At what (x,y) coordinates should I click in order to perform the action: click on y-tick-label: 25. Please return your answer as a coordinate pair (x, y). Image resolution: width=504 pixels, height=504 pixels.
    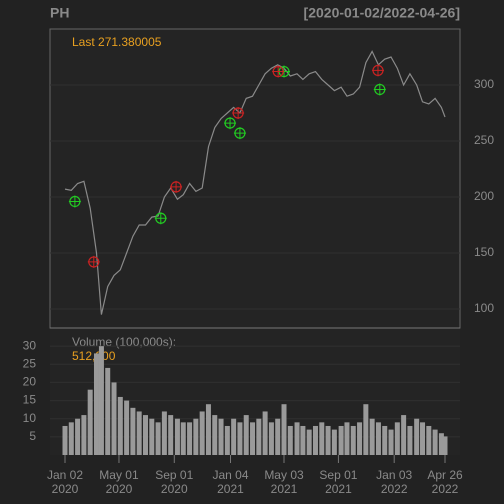
    Looking at the image, I should click on (30, 363).